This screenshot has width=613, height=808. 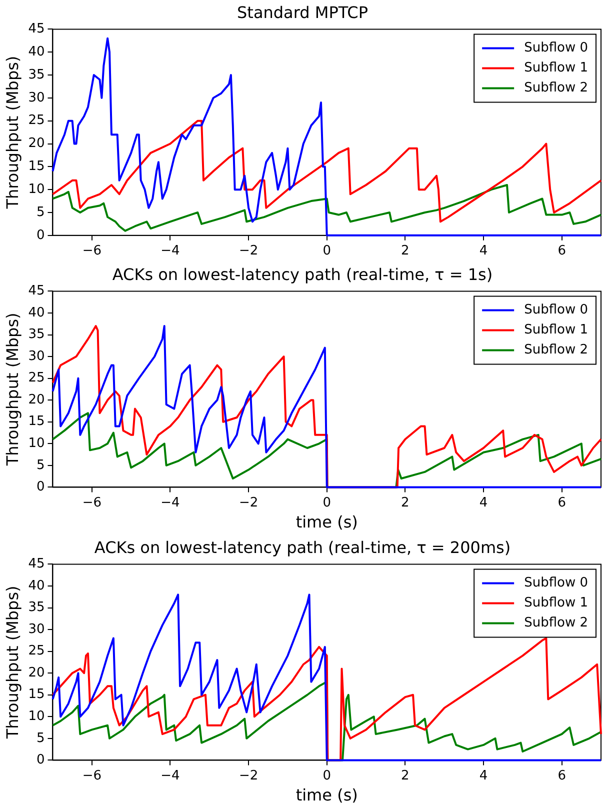 What do you see at coordinates (302, 274) in the screenshot?
I see `chart-title: ACKs on lowest-latency path (real-time, τ = 1s)` at bounding box center [302, 274].